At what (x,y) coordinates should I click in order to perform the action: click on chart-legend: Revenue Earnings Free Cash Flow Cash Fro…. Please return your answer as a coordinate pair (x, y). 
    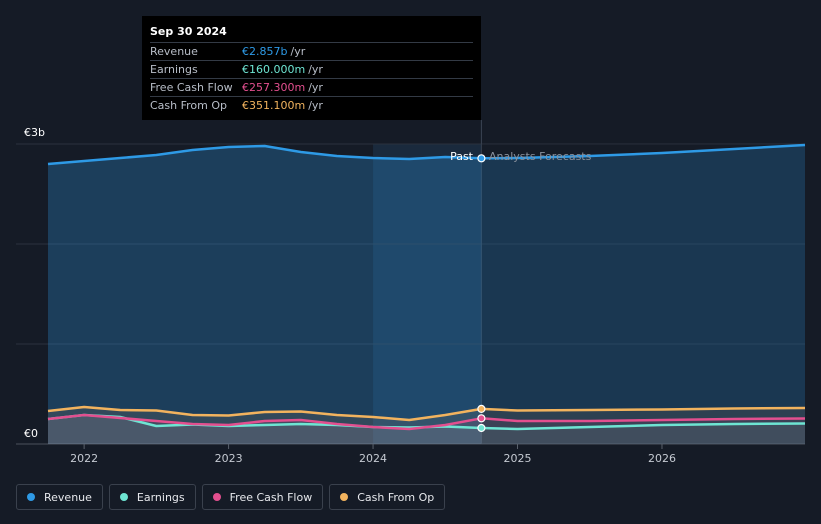
    Looking at the image, I should click on (231, 497).